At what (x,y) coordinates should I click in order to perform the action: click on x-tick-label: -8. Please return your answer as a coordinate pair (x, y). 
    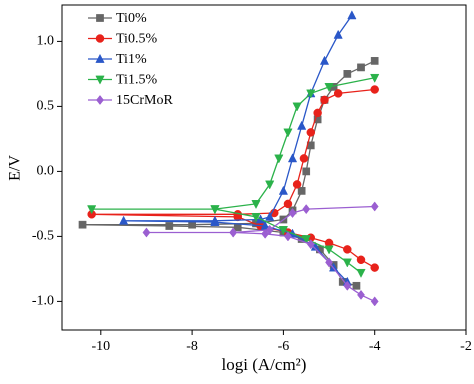
    Looking at the image, I should click on (192, 346).